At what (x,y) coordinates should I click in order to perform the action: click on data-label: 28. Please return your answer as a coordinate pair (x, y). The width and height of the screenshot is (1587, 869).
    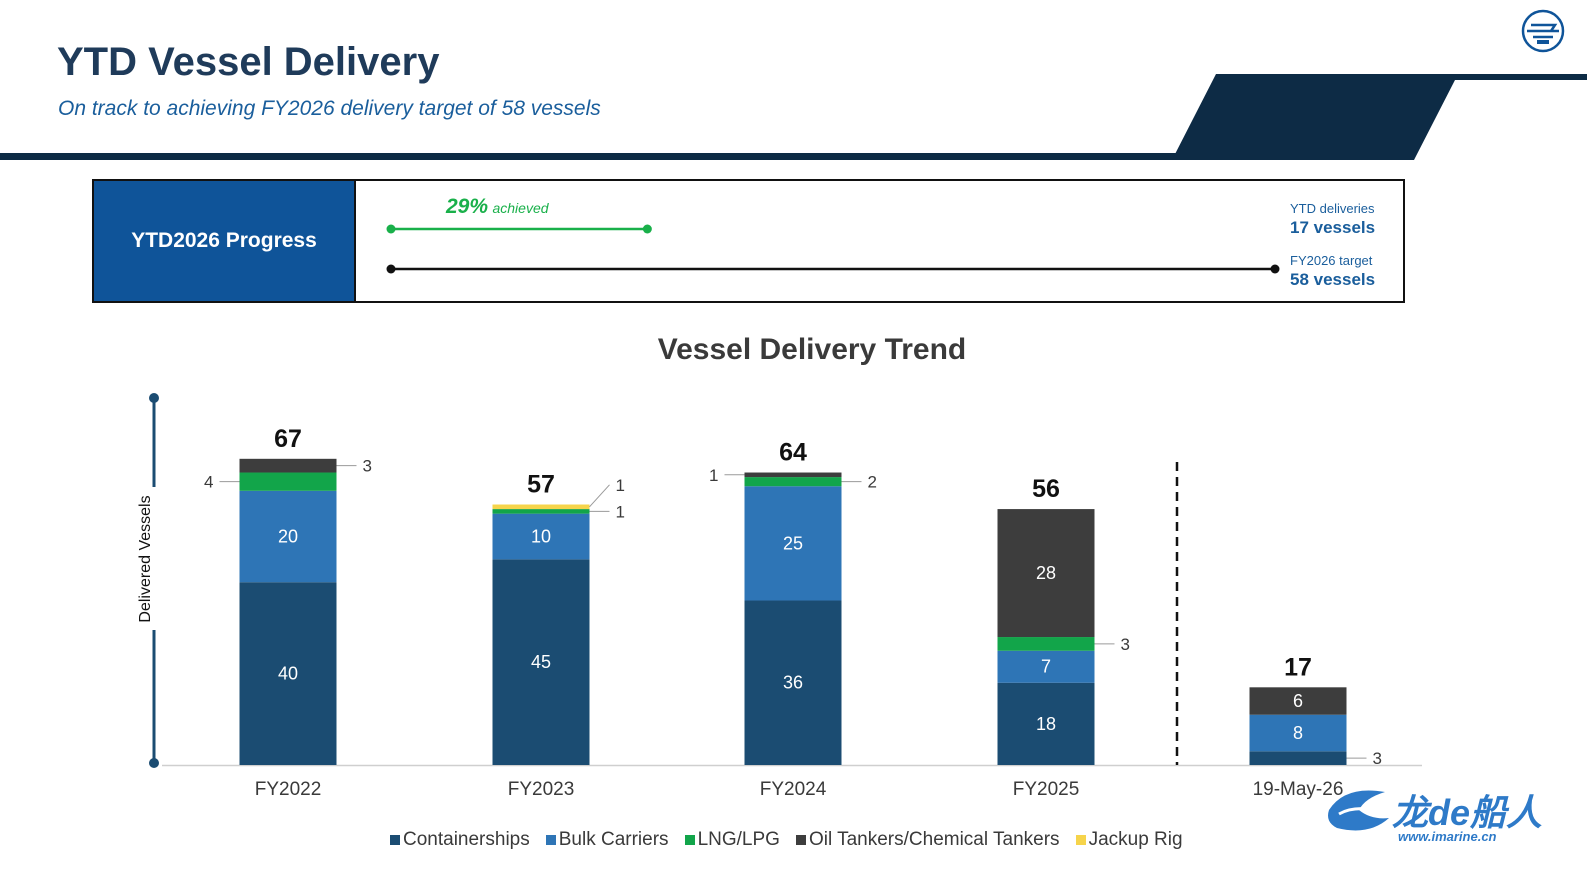
    Looking at the image, I should click on (1046, 573).